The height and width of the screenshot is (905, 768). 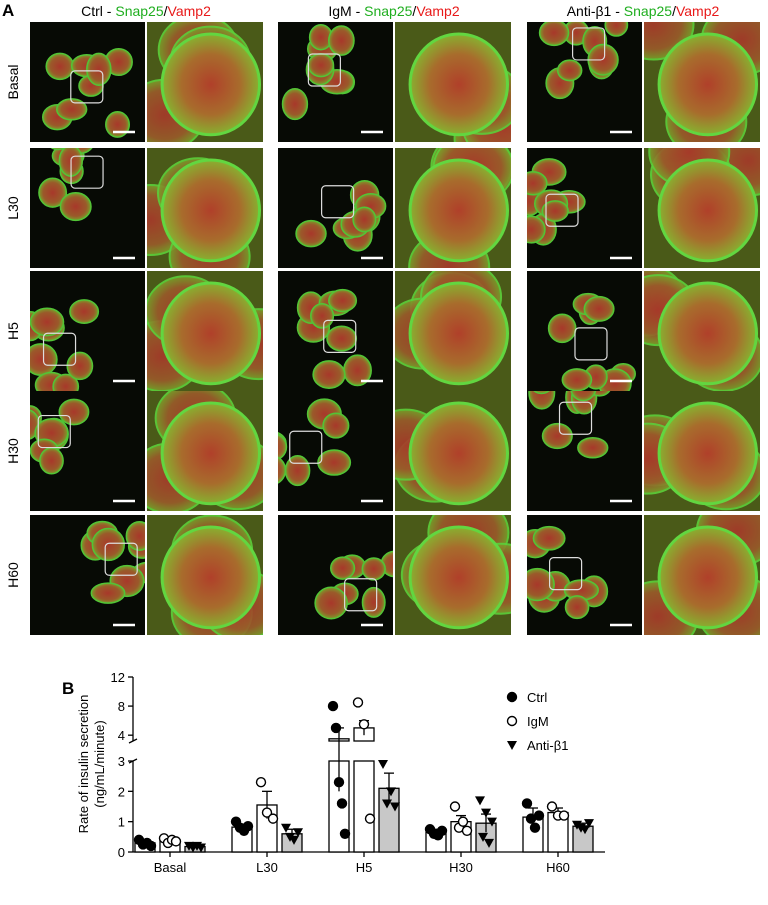 What do you see at coordinates (121, 791) in the screenshot?
I see `y-tick-label: 2` at bounding box center [121, 791].